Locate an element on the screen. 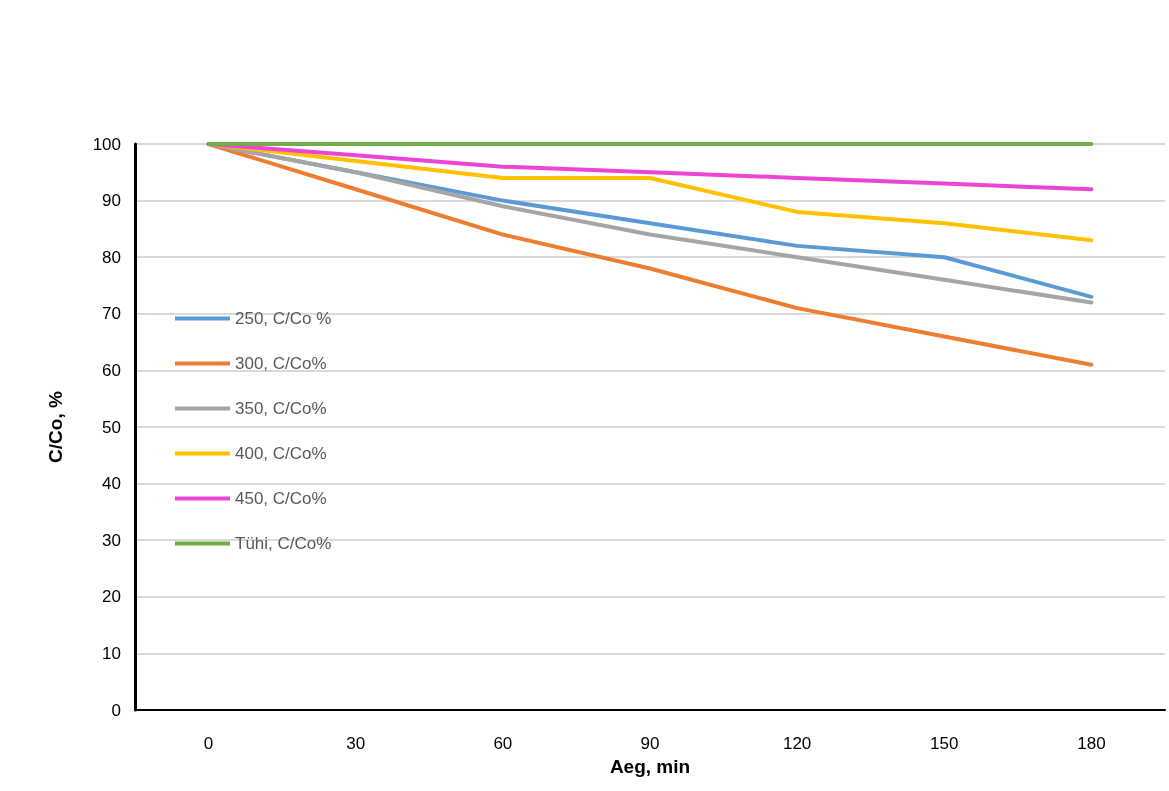  x-tick-label: 60 is located at coordinates (503, 743).